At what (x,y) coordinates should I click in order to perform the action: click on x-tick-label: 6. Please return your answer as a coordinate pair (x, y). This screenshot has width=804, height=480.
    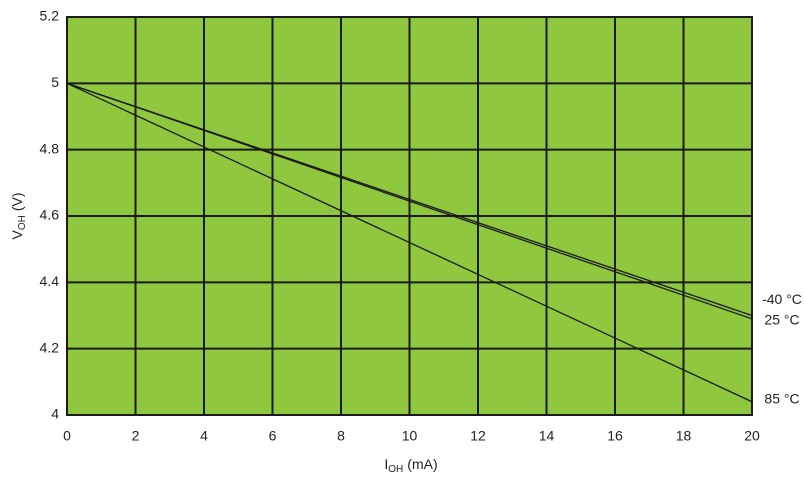
    Looking at the image, I should click on (273, 436).